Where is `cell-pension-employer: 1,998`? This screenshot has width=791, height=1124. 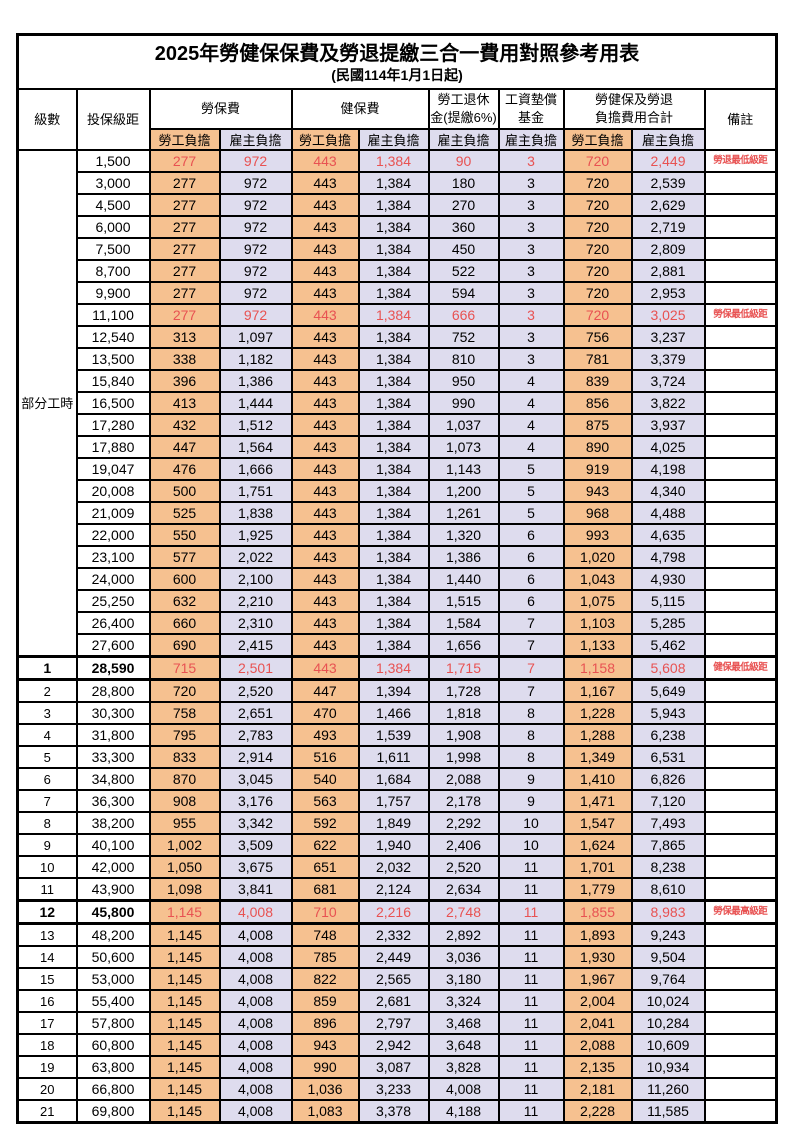 cell-pension-employer: 1,998 is located at coordinates (463, 757).